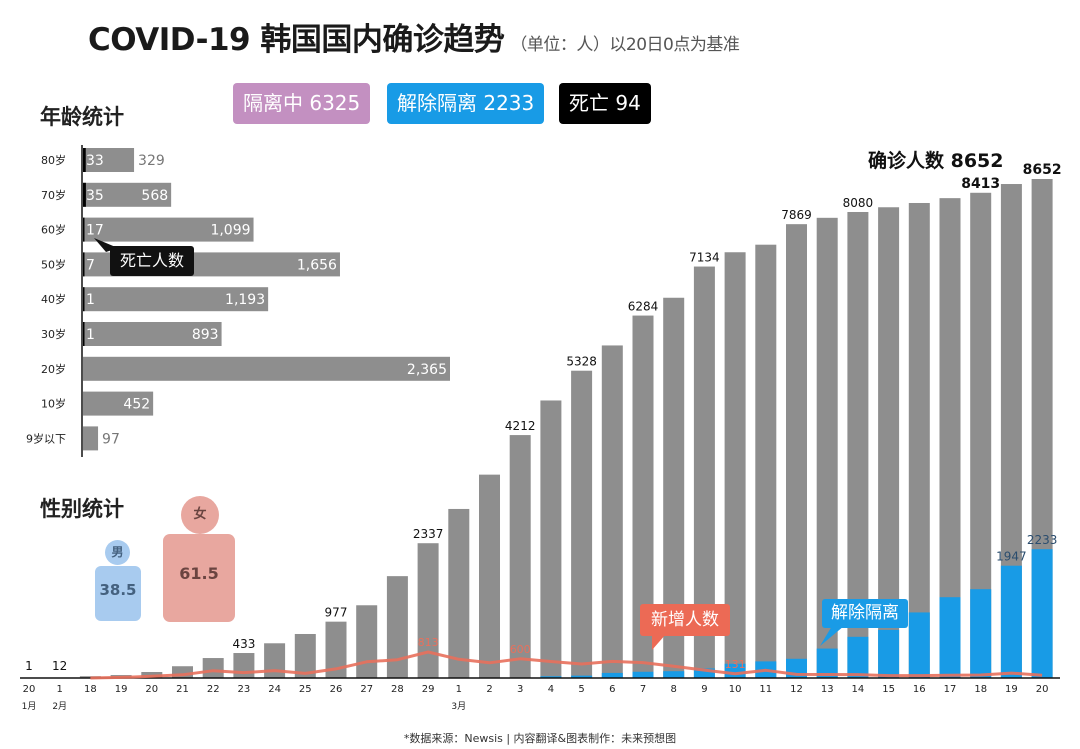 The height and width of the screenshot is (749, 1080). What do you see at coordinates (274, 689) in the screenshot?
I see `x-tick-label: 24` at bounding box center [274, 689].